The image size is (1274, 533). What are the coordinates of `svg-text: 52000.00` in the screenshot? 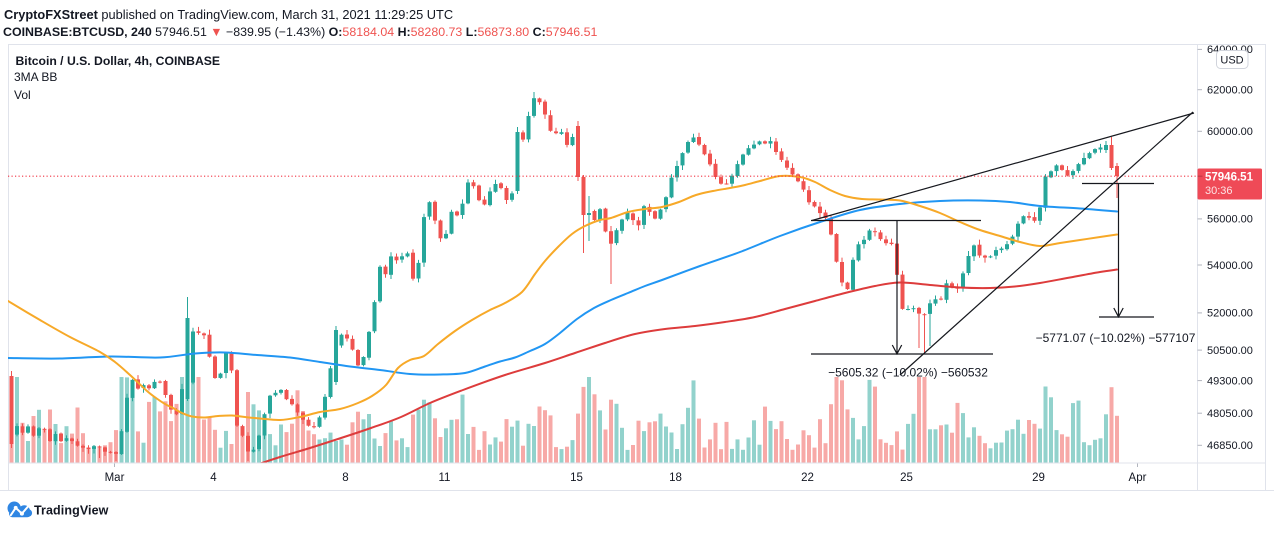 It's located at (1230, 314).